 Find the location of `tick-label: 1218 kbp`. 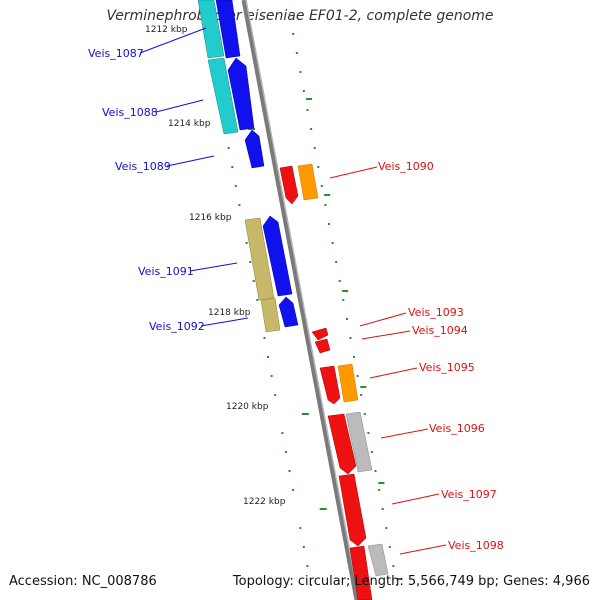

tick-label: 1218 kbp is located at coordinates (229, 313).